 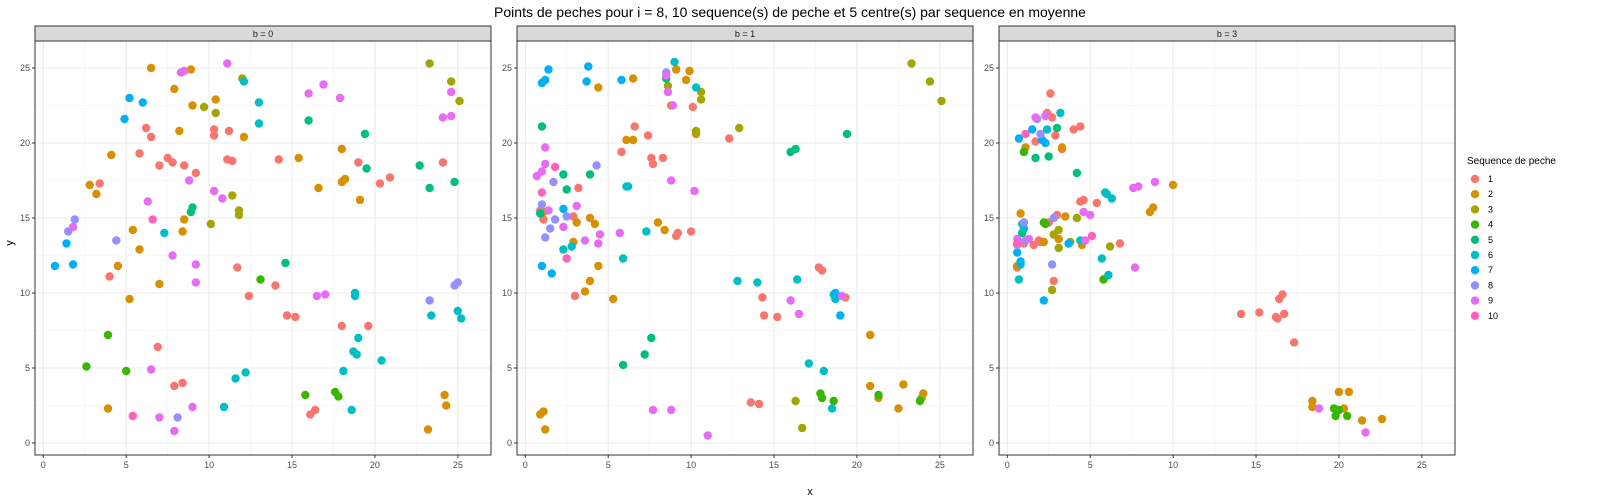 I want to click on y-tick-label: 25, so click(x=25, y=68).